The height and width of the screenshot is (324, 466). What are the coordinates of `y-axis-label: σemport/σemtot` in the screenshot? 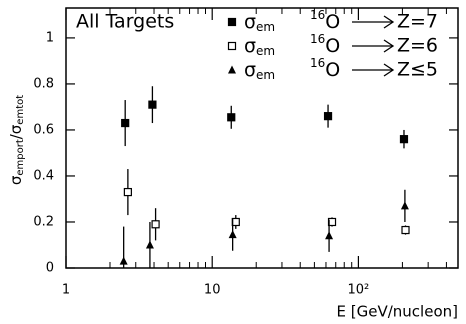 It's located at (17, 140).